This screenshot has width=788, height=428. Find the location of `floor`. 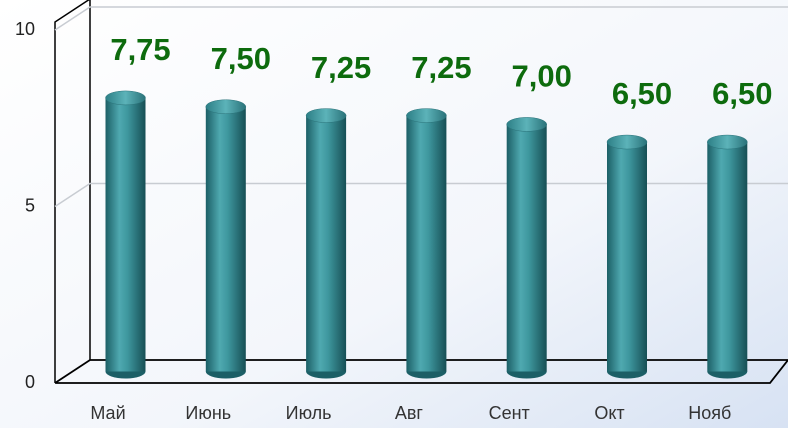

floor is located at coordinates (421, 371).